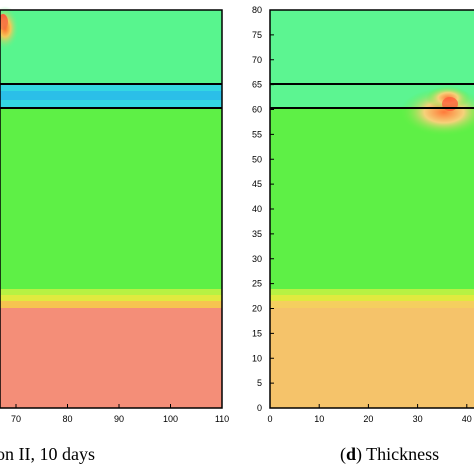 Image resolution: width=474 pixels, height=474 pixels. What do you see at coordinates (257, 358) in the screenshot?
I see `right-y-tick-label: 10` at bounding box center [257, 358].